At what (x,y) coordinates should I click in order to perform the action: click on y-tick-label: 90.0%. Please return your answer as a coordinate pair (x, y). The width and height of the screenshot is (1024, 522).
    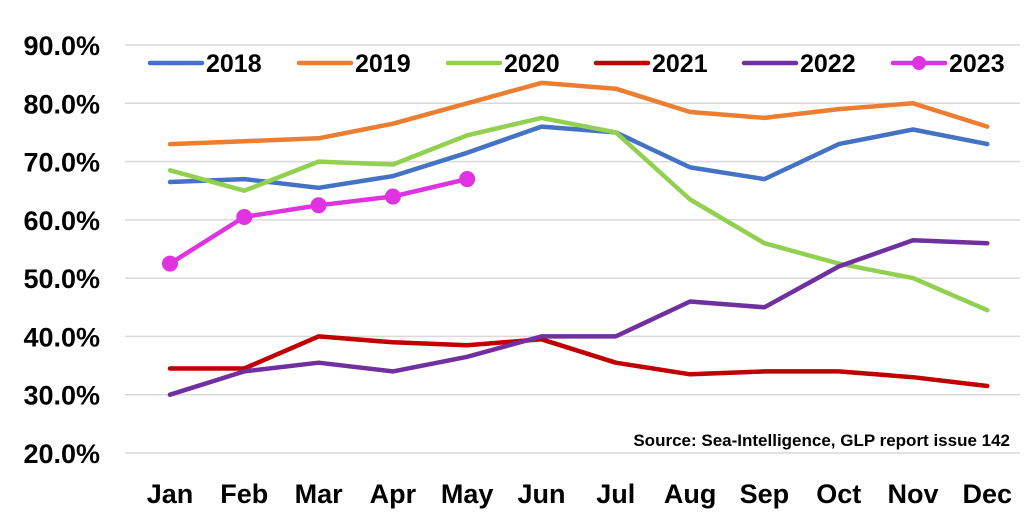
    Looking at the image, I should click on (61, 46).